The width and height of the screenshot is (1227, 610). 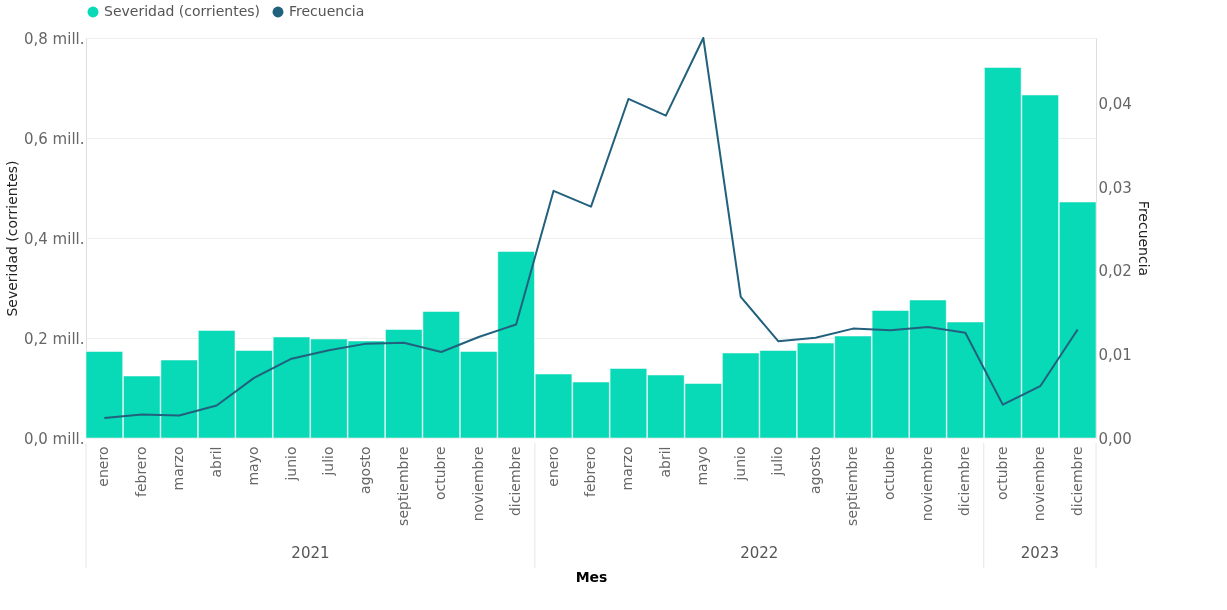 What do you see at coordinates (54, 38) in the screenshot?
I see `y-tick-label: 0,8 mill.` at bounding box center [54, 38].